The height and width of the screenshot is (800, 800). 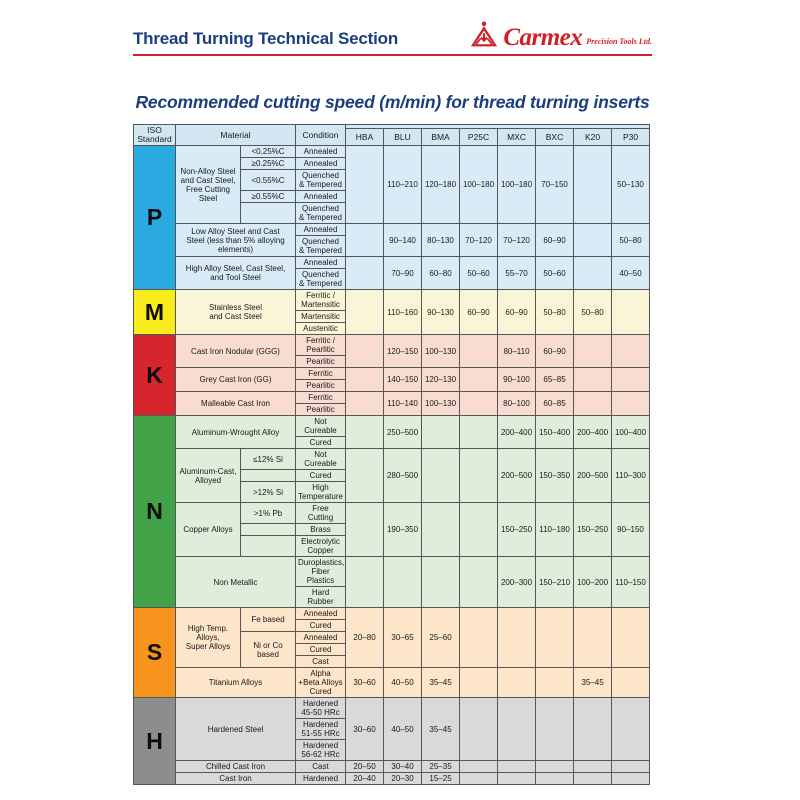 What do you see at coordinates (631, 240) in the screenshot?
I see `speed-value: 50–80` at bounding box center [631, 240].